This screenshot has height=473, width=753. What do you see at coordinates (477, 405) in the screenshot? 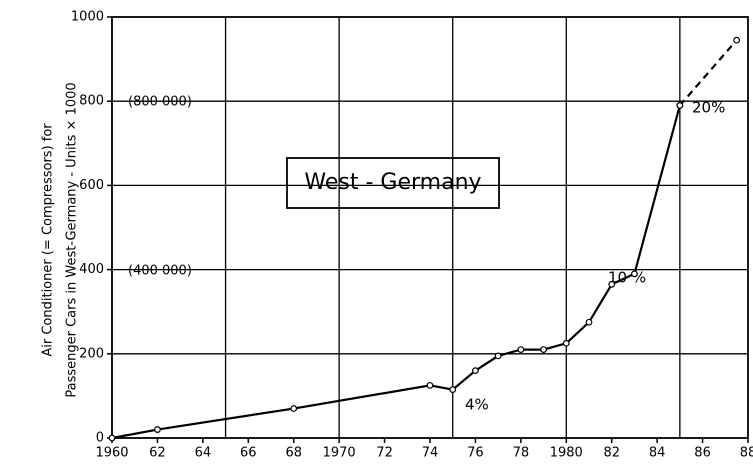
I see `annotation: 4%` at bounding box center [477, 405].